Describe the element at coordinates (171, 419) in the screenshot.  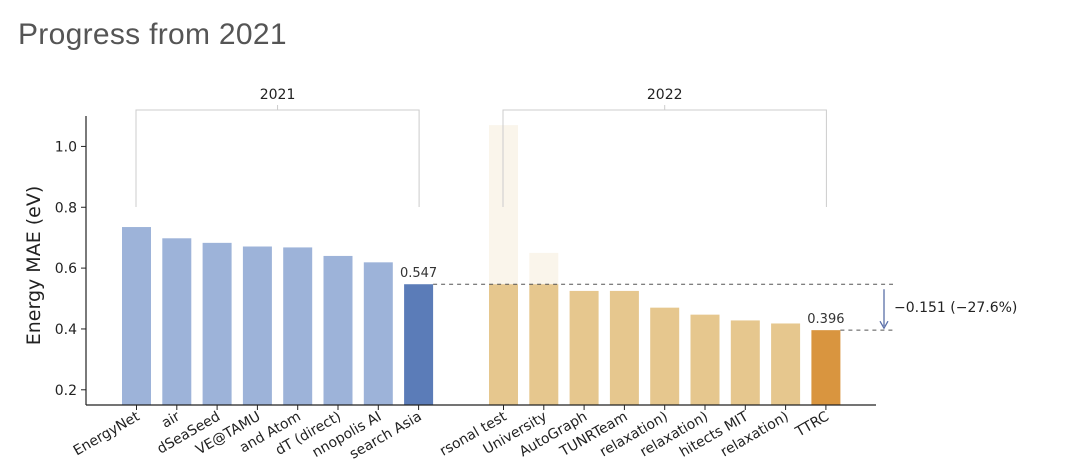
I see `x-tick-label-0-1: air` at that location.